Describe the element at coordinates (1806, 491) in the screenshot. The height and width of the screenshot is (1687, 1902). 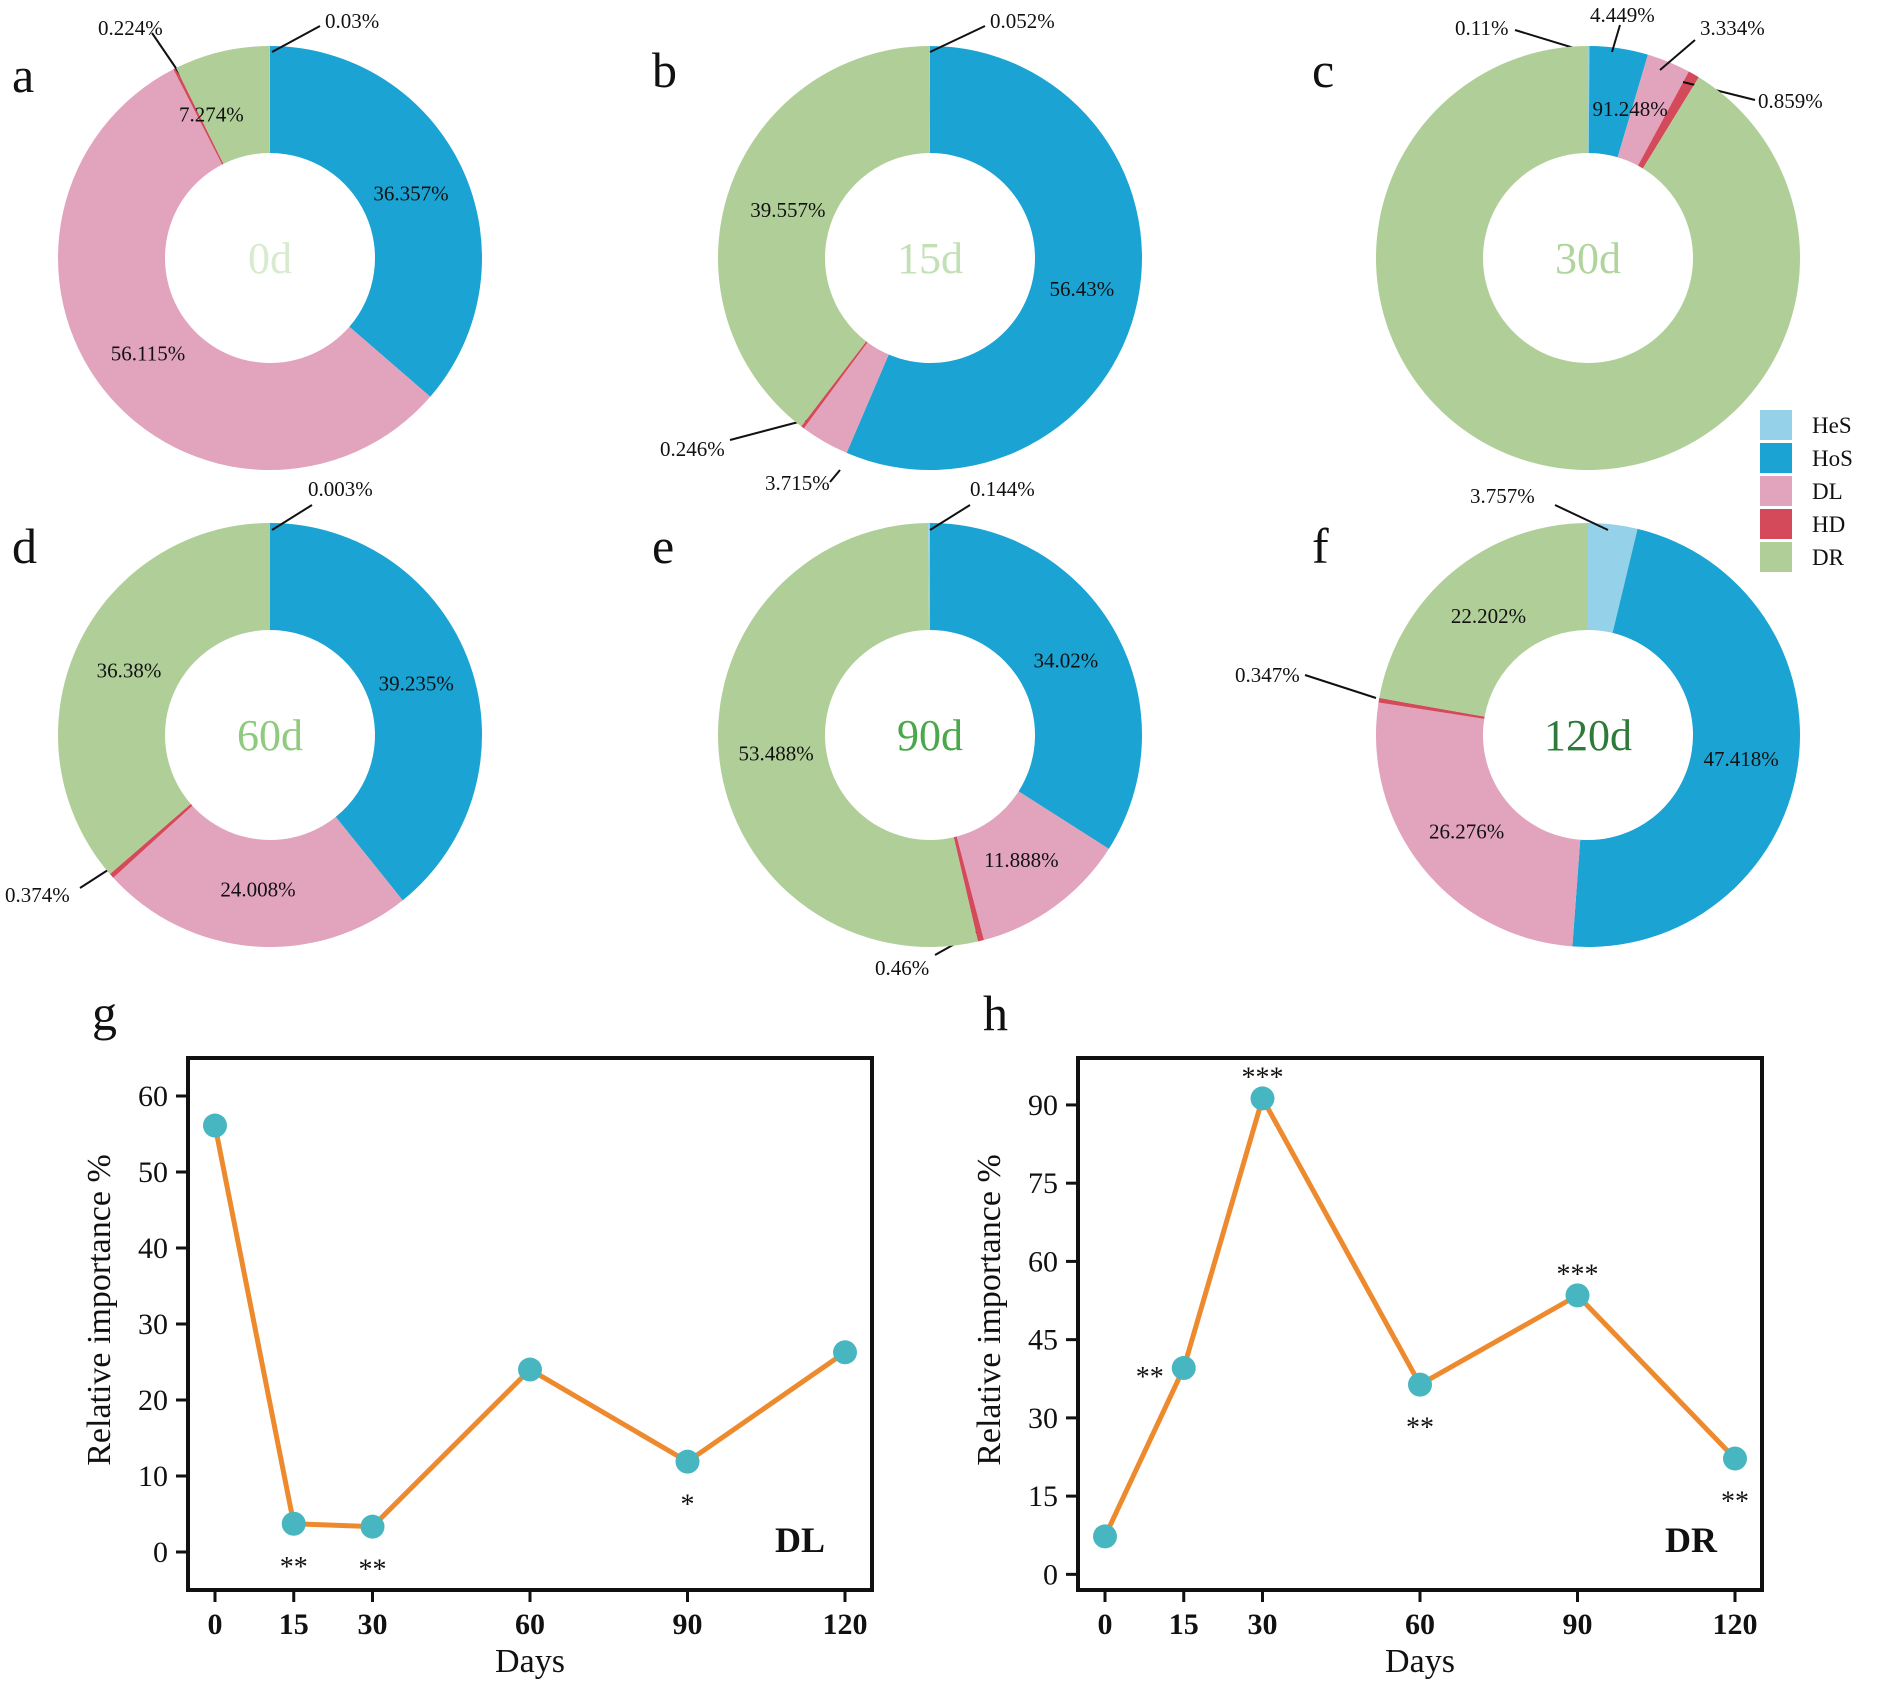
I see `legend: HeS HoS DL HD DR` at that location.